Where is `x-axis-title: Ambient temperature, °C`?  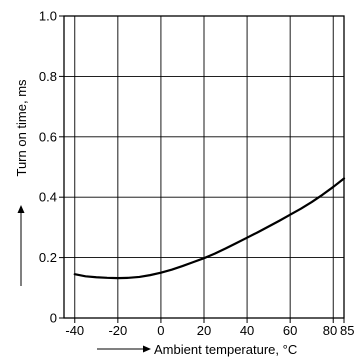 x-axis-title: Ambient temperature, °C is located at coordinates (225, 349).